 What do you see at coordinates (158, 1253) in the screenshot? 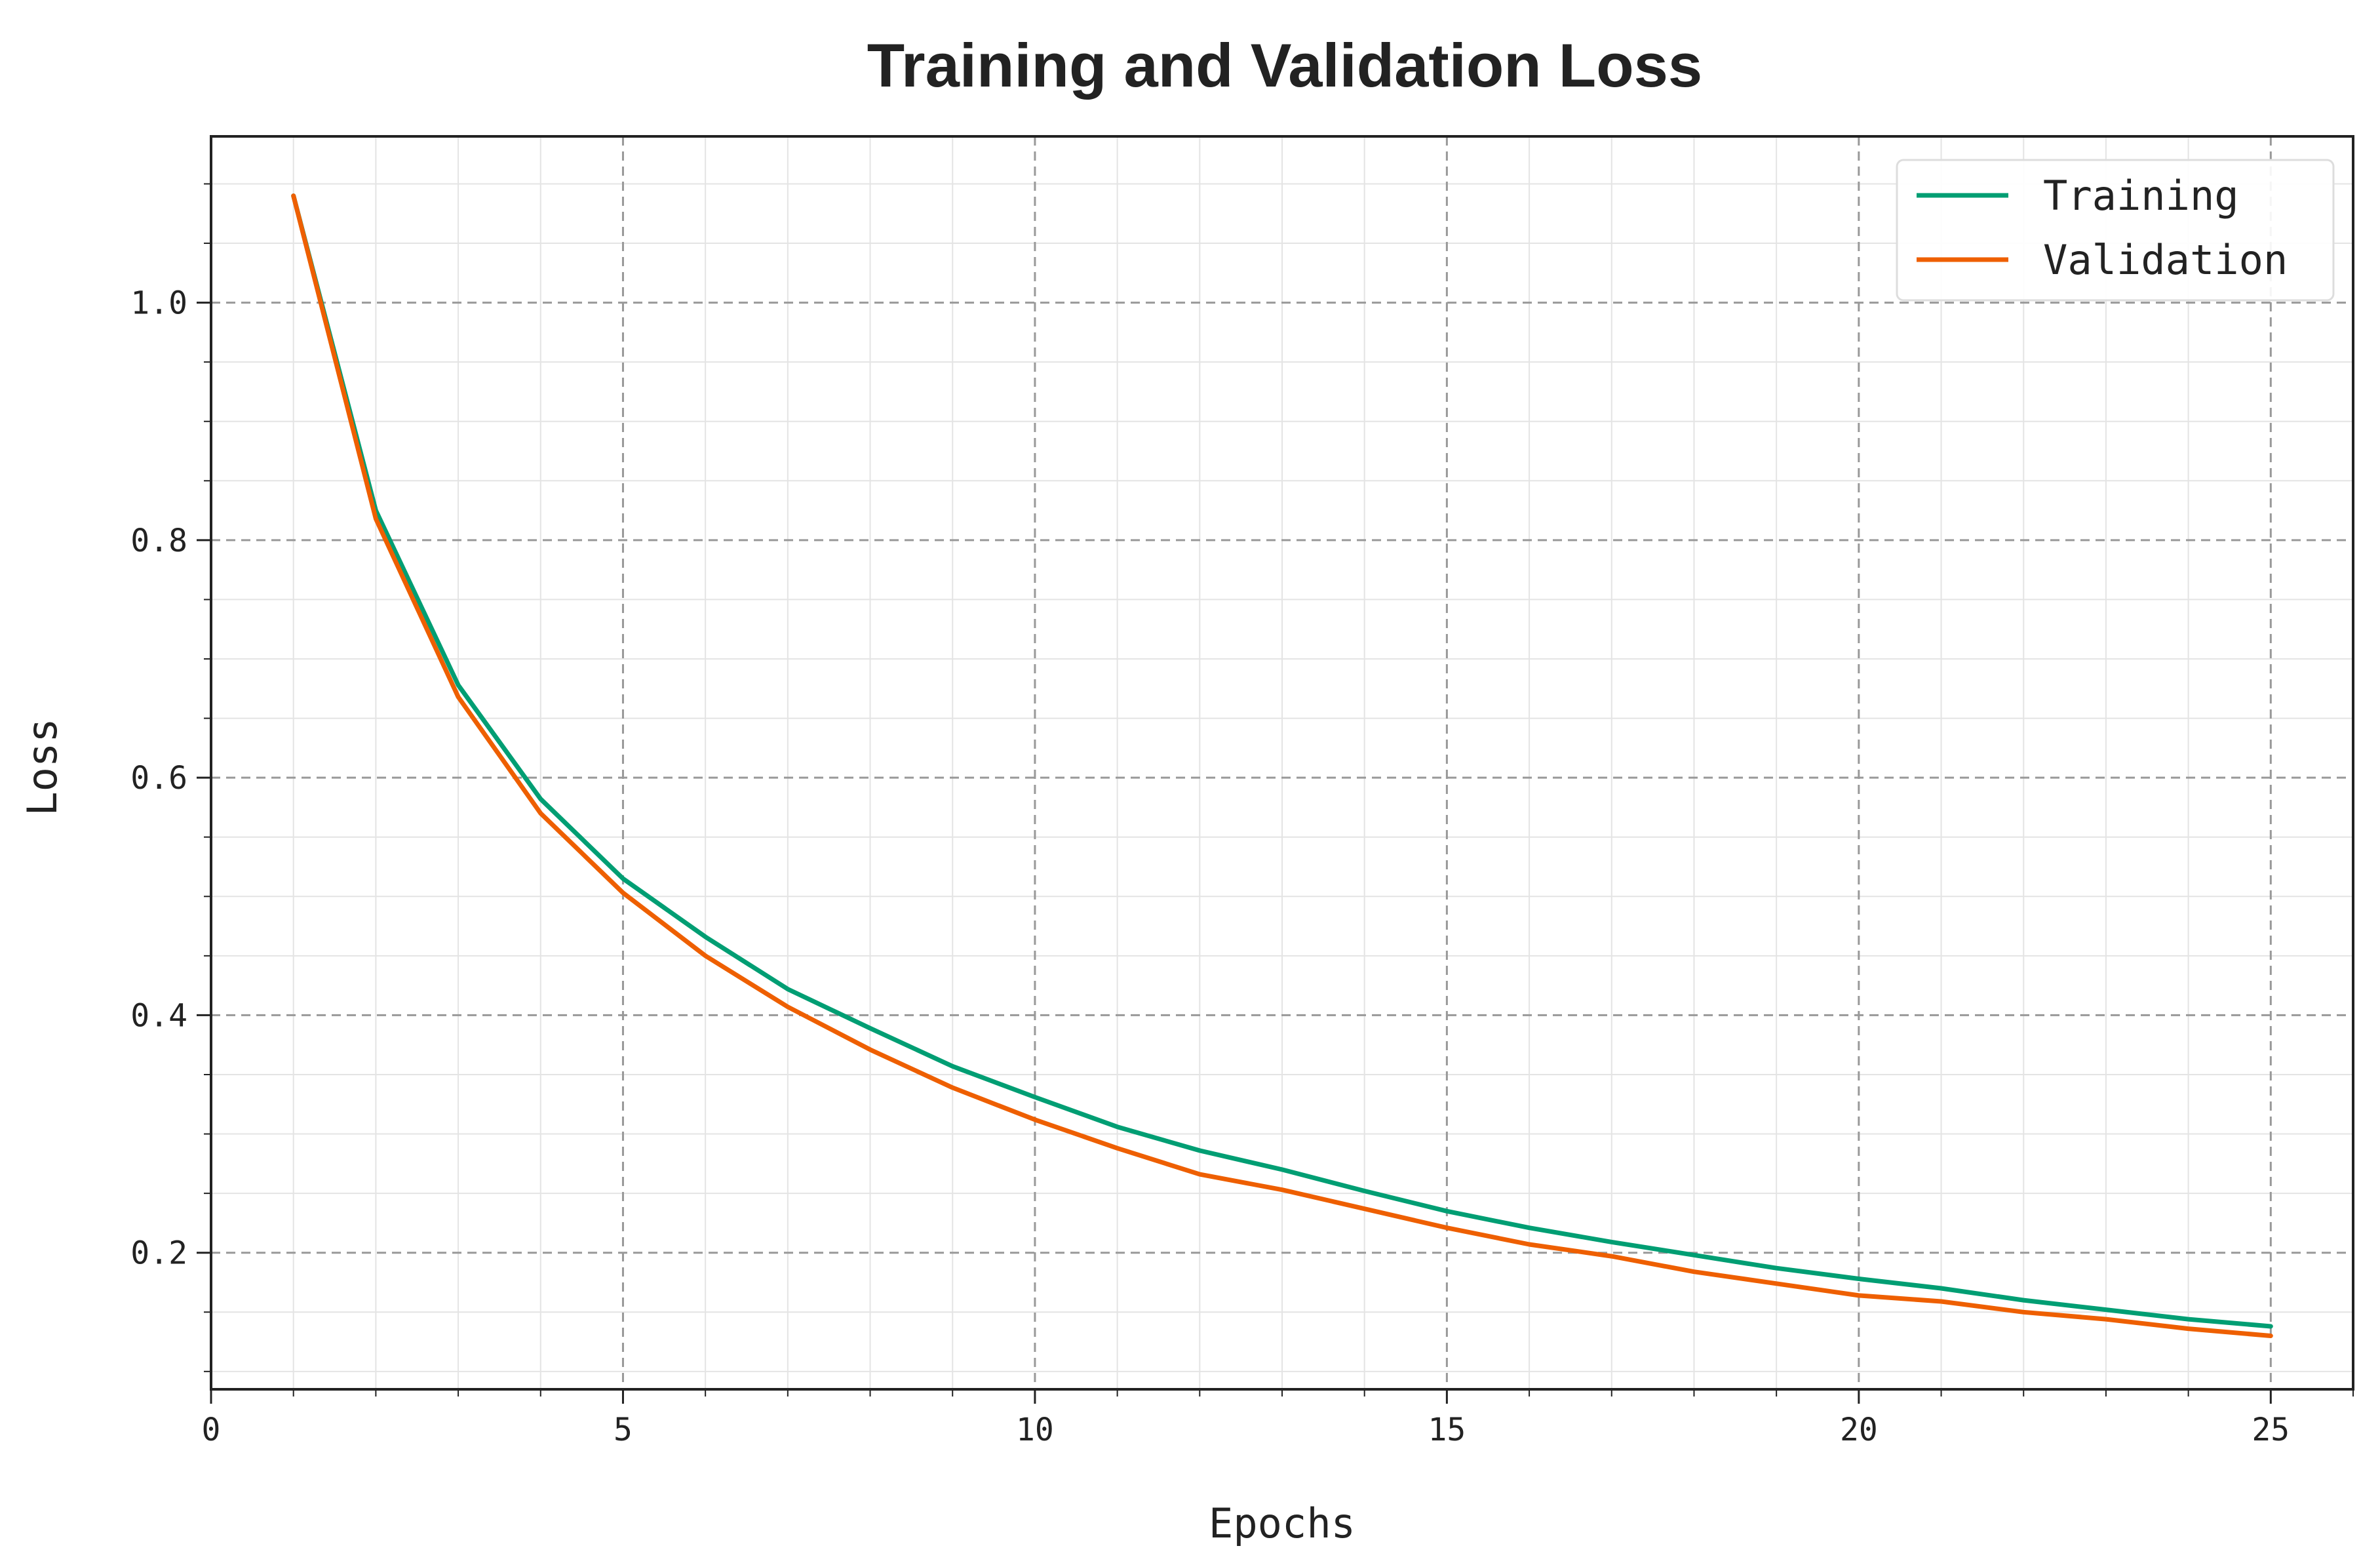
I see `y-tick-label: 0.2` at bounding box center [158, 1253].